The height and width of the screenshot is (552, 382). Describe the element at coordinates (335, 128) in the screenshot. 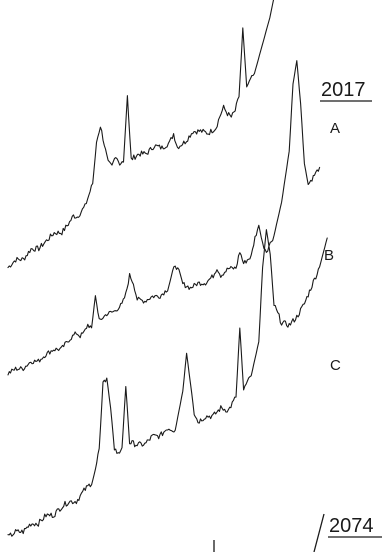

I see `series-label-a: A` at that location.